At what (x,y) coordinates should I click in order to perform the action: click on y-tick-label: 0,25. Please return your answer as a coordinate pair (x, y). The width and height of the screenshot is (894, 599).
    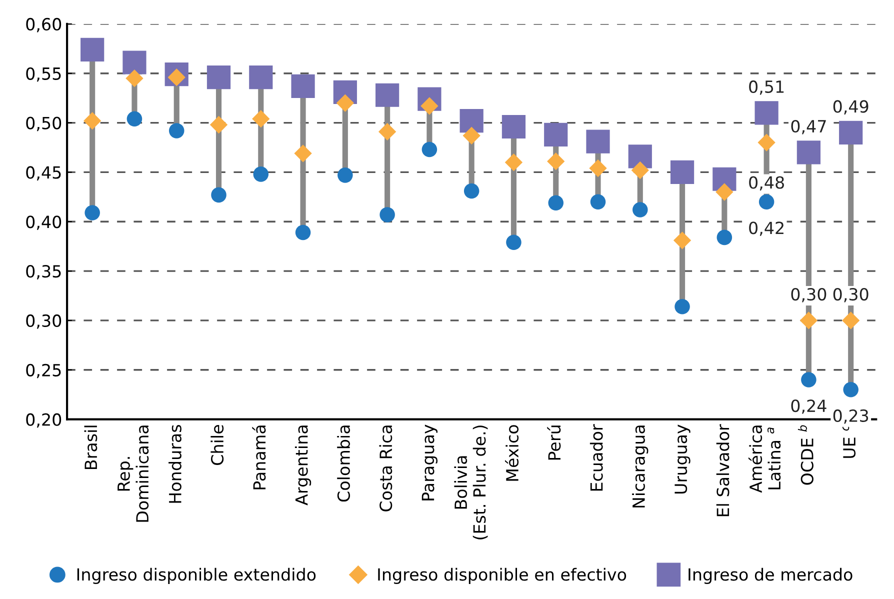
    Looking at the image, I should click on (43, 371).